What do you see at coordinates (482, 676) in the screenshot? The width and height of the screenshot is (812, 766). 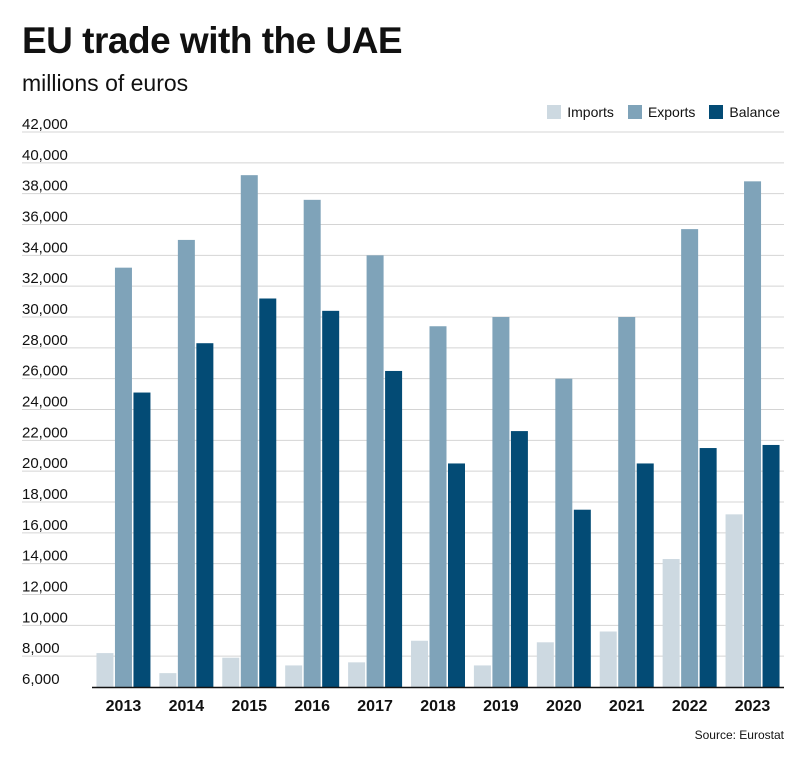 I see `bar-imports-2019` at bounding box center [482, 676].